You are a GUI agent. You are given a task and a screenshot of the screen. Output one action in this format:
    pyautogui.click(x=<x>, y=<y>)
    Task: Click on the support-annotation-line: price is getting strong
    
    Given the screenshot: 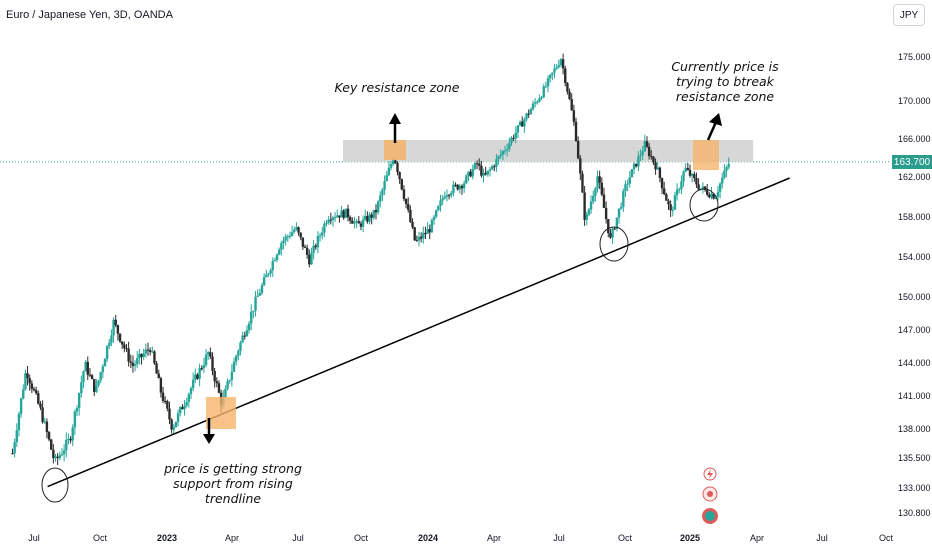 What is the action you would take?
    pyautogui.click(x=233, y=468)
    